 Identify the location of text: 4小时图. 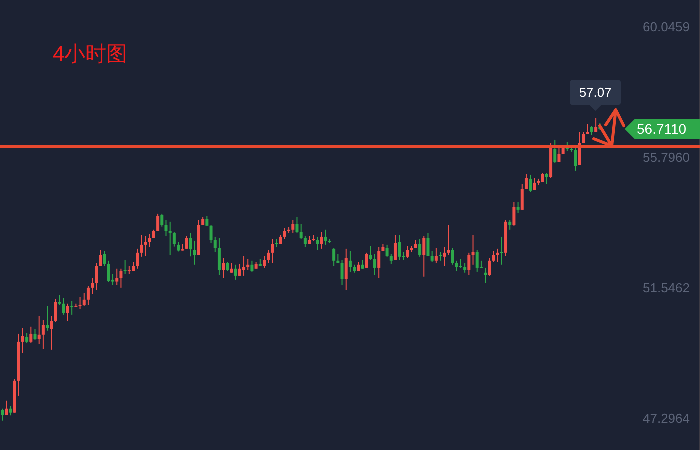
(90, 54).